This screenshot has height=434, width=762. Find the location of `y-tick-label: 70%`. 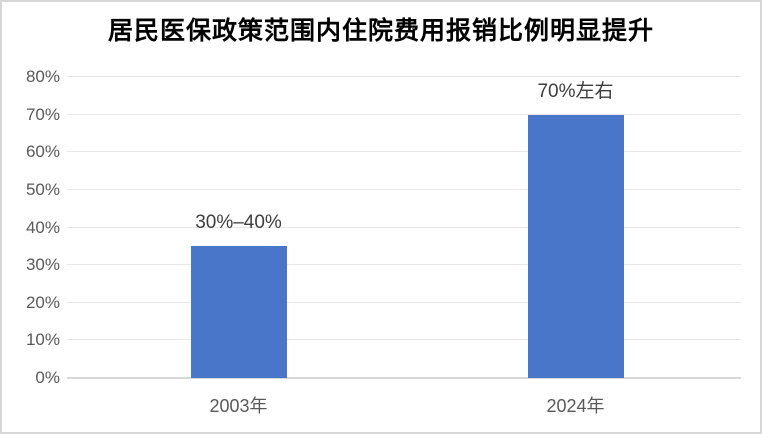

y-tick-label: 70% is located at coordinates (42, 114).